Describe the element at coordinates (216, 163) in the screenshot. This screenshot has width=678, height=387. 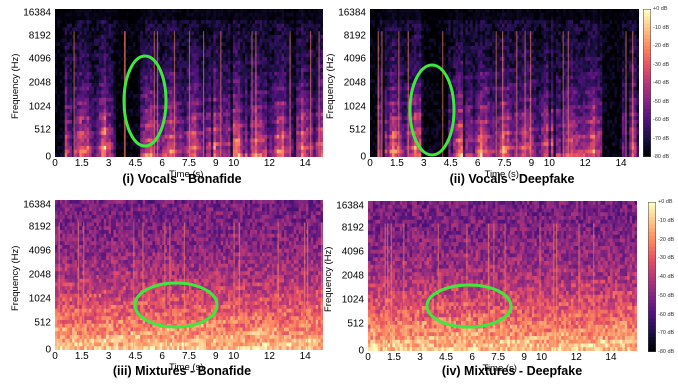
I see `x-tick-label: 9` at that location.